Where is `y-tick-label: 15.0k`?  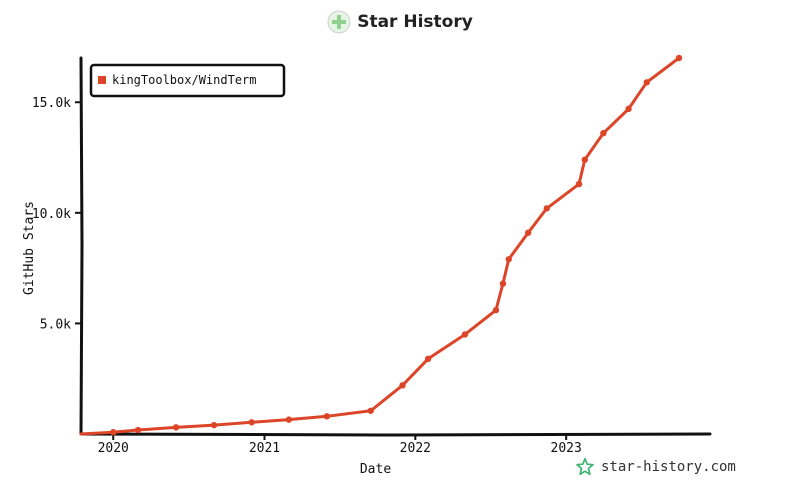
y-tick-label: 15.0k is located at coordinates (51, 103).